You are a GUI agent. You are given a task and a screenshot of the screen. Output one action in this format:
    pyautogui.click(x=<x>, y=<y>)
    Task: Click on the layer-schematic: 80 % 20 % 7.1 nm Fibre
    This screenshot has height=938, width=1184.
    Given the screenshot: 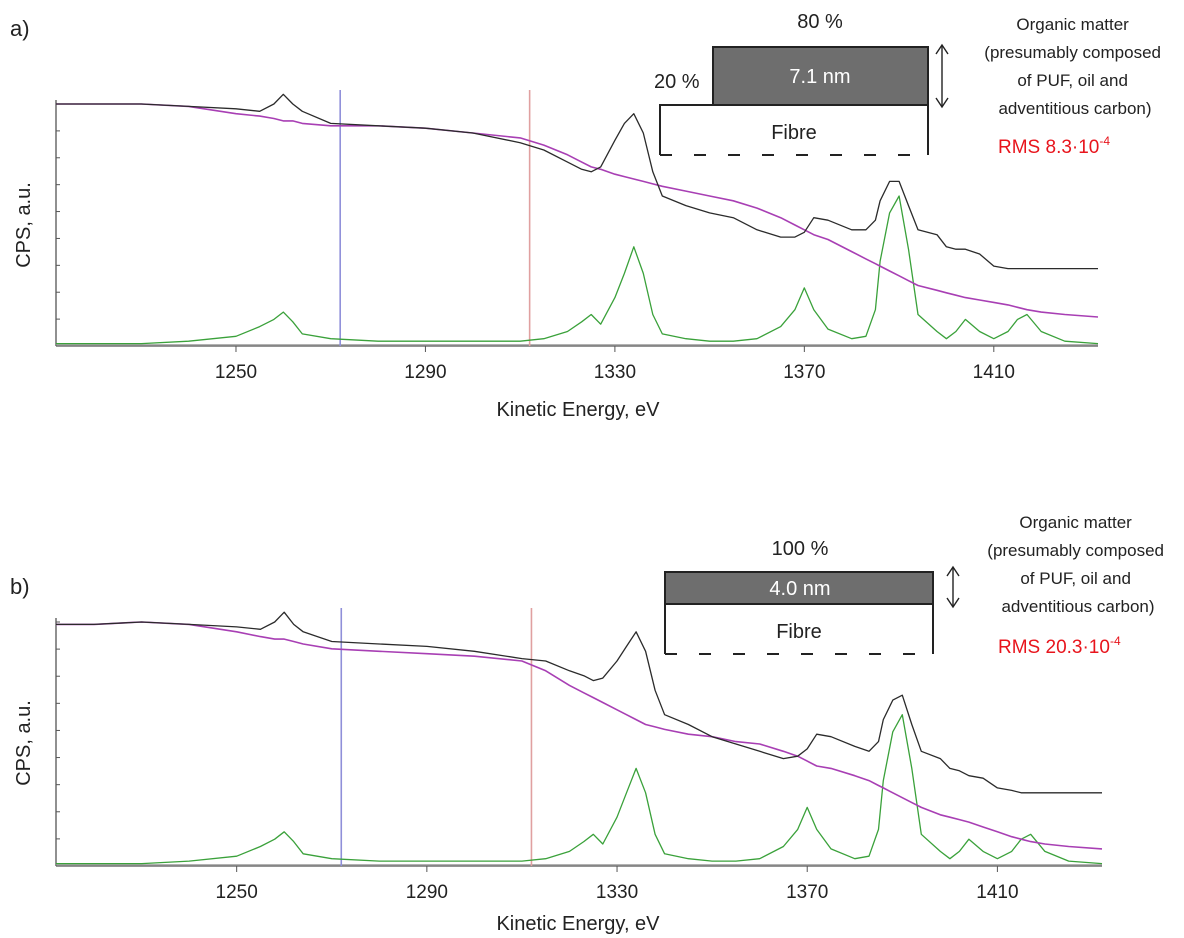 What is the action you would take?
    pyautogui.click(x=801, y=83)
    